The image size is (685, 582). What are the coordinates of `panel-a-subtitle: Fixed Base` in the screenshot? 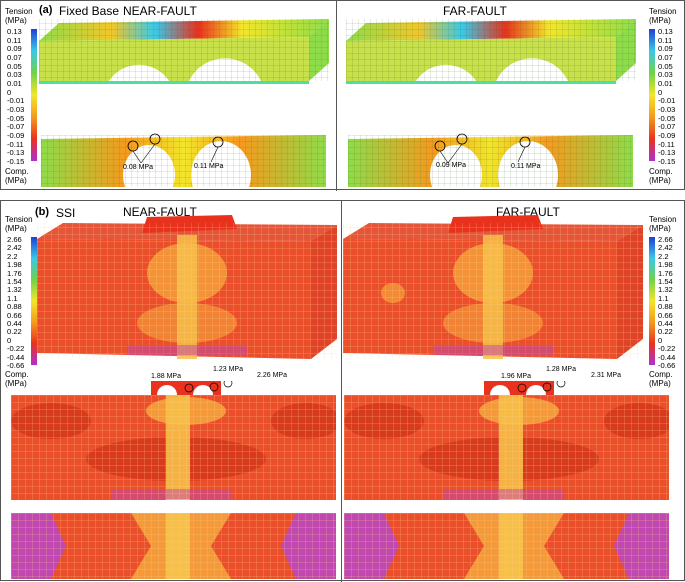 It's located at (89, 11).